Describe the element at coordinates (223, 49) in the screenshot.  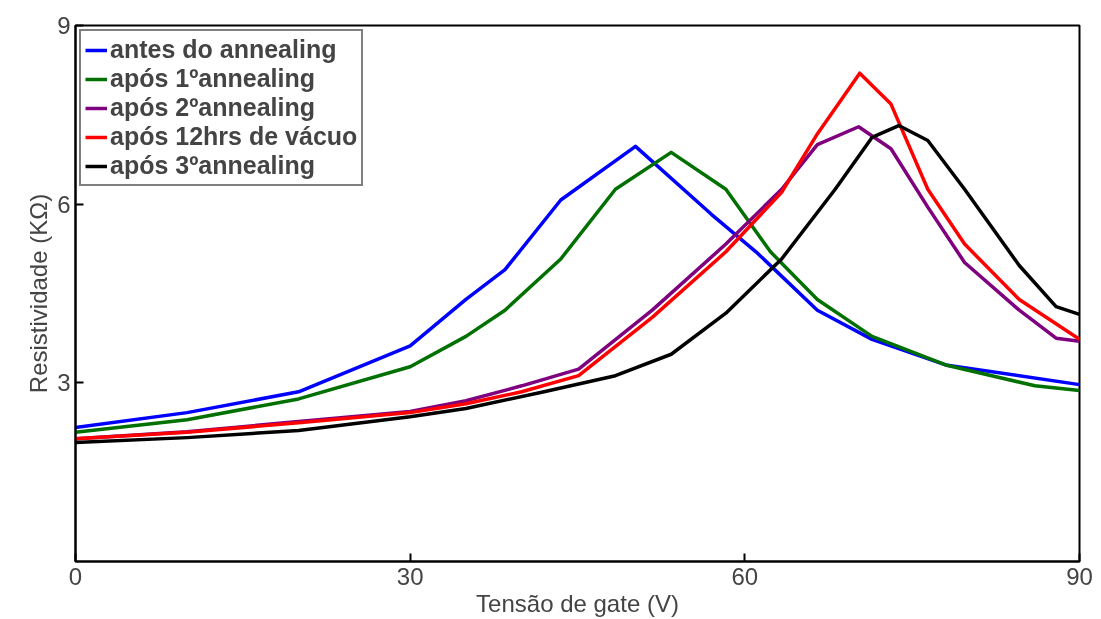
I see `legend-label: antes do annealing` at that location.